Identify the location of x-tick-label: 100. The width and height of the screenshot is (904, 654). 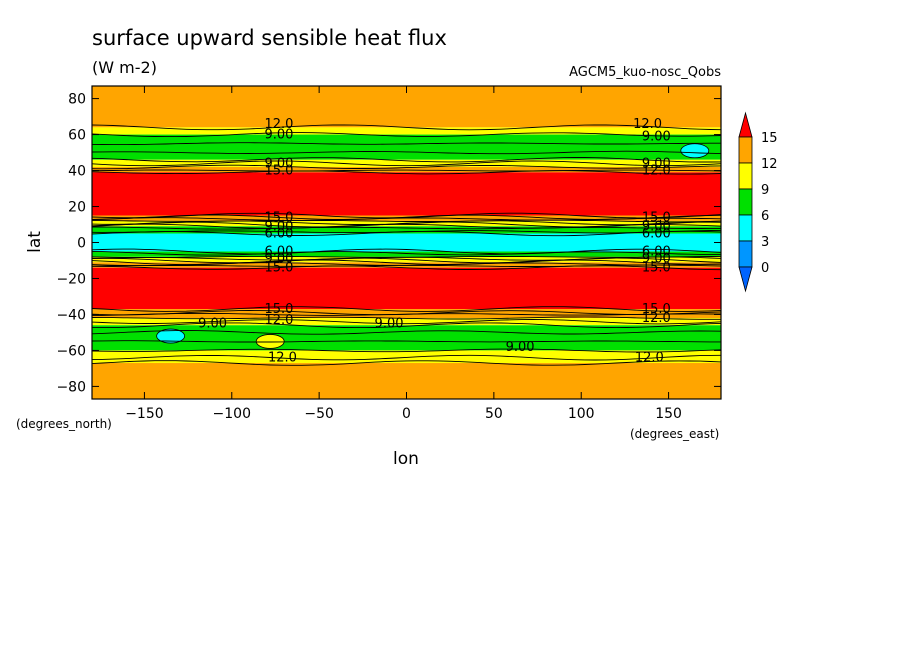
(581, 414).